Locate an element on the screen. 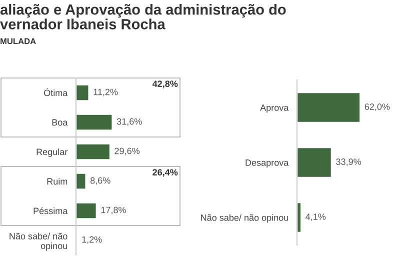  data-label: 31,6% is located at coordinates (129, 122).